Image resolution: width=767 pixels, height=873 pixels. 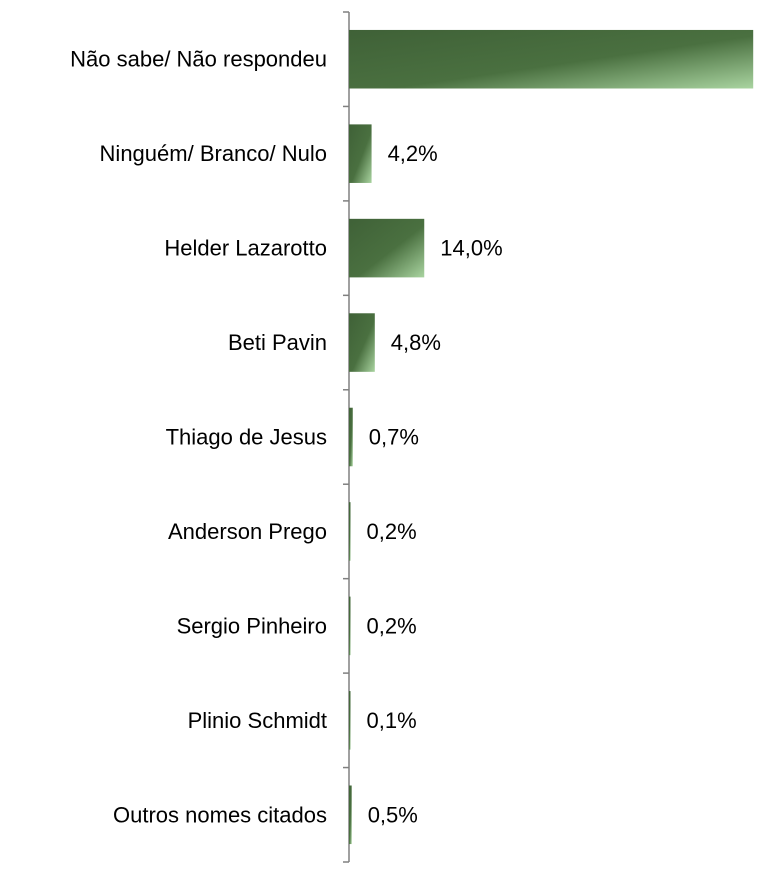 What do you see at coordinates (413, 153) in the screenshot?
I see `value-label: 4,2%` at bounding box center [413, 153].